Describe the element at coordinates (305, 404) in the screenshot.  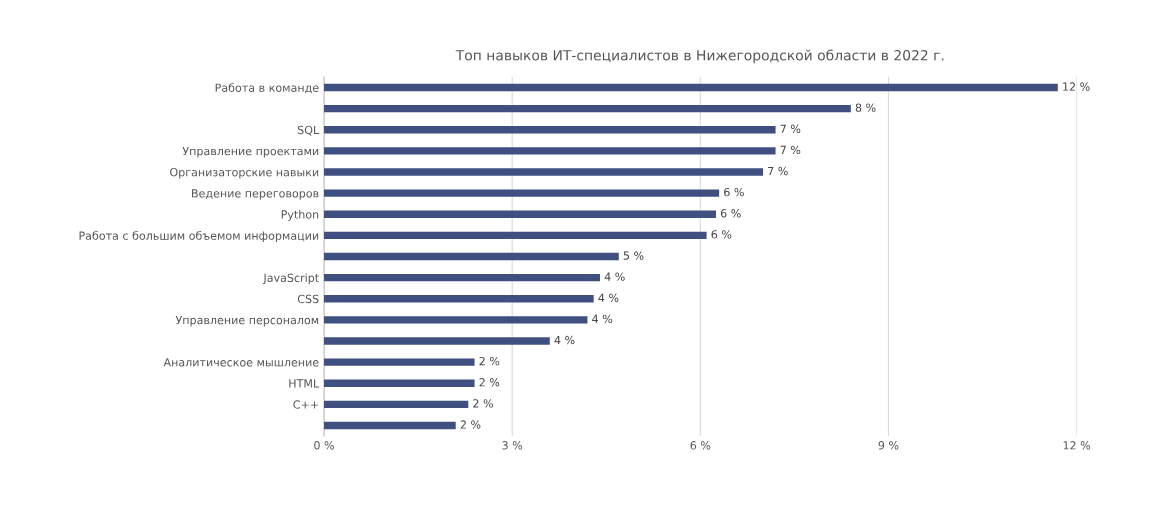
I see `y-tick-label: C++` at that location.